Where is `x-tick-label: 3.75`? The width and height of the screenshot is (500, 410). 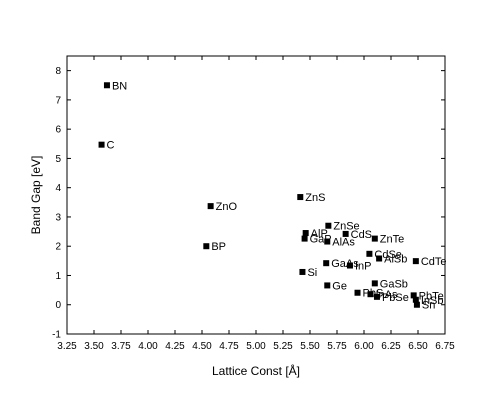
x-tick-label: 3.75 is located at coordinates (121, 346).